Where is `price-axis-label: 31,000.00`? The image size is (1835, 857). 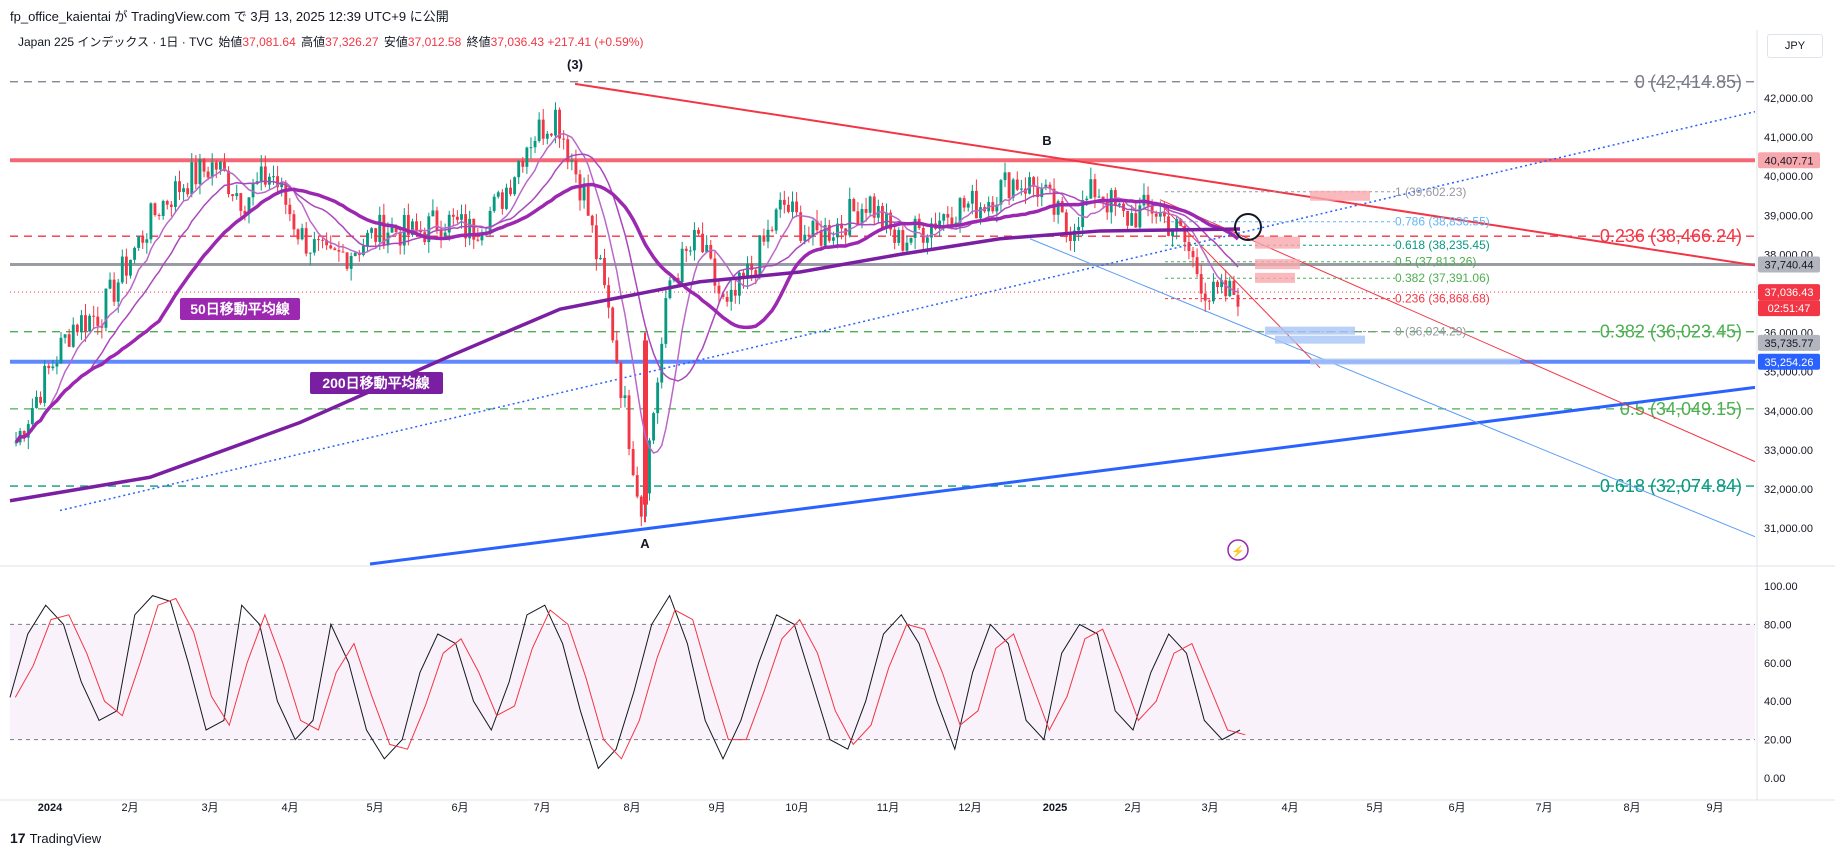
price-axis-label: 31,000.00 is located at coordinates (1788, 529).